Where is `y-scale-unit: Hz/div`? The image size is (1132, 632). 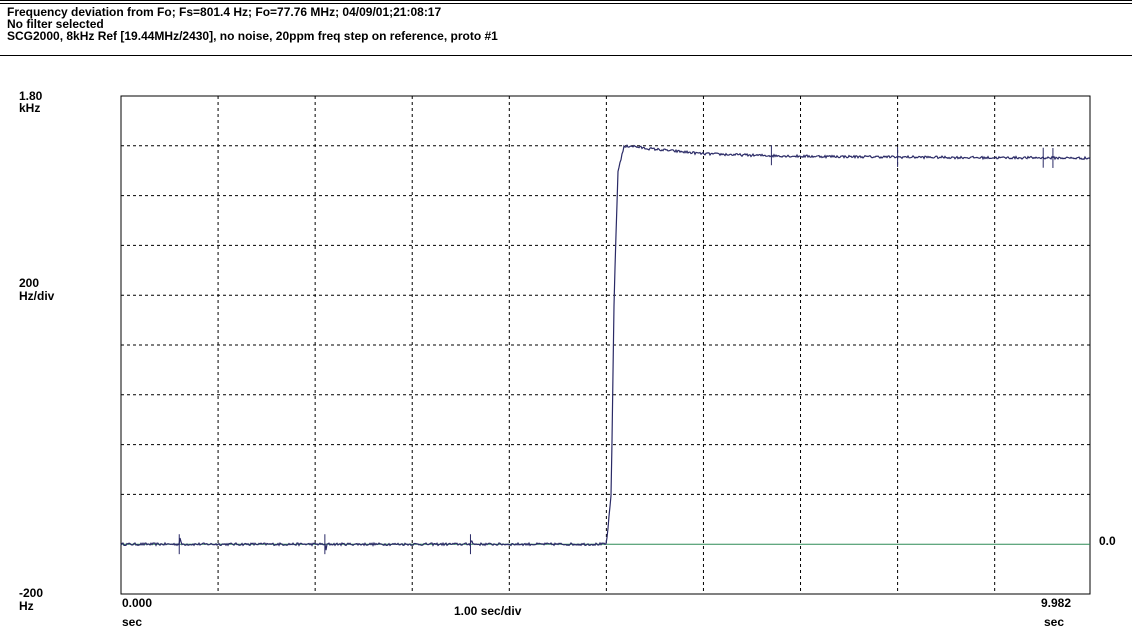
y-scale-unit: Hz/div is located at coordinates (37, 296).